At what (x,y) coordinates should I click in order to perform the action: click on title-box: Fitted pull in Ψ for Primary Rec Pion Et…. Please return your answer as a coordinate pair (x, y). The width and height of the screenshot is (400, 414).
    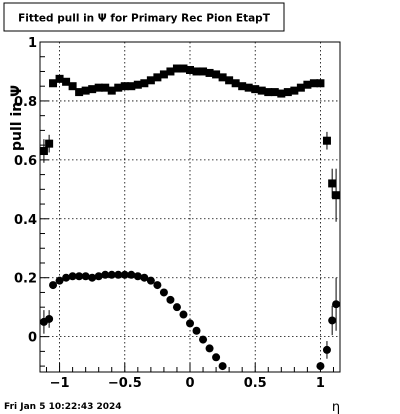
    Looking at the image, I should click on (144, 17).